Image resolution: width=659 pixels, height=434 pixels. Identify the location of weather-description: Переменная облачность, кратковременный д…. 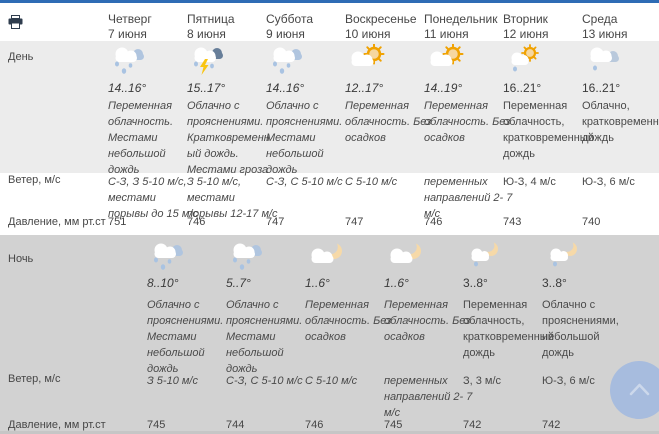
(508, 329).